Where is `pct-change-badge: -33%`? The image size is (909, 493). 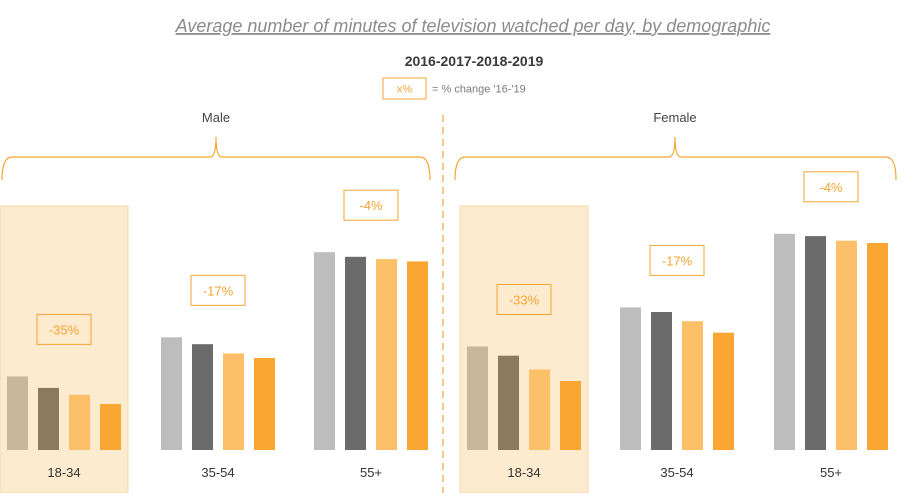
pct-change-badge: -33% is located at coordinates (524, 299).